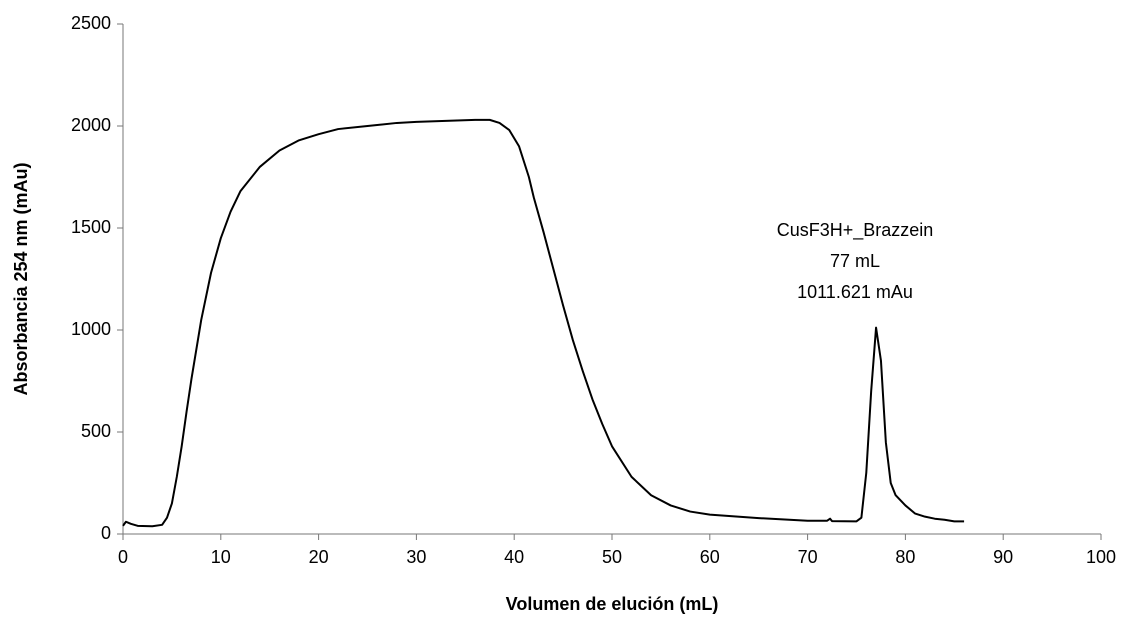  What do you see at coordinates (1003, 557) in the screenshot?
I see `x-tick-label: 90` at bounding box center [1003, 557].